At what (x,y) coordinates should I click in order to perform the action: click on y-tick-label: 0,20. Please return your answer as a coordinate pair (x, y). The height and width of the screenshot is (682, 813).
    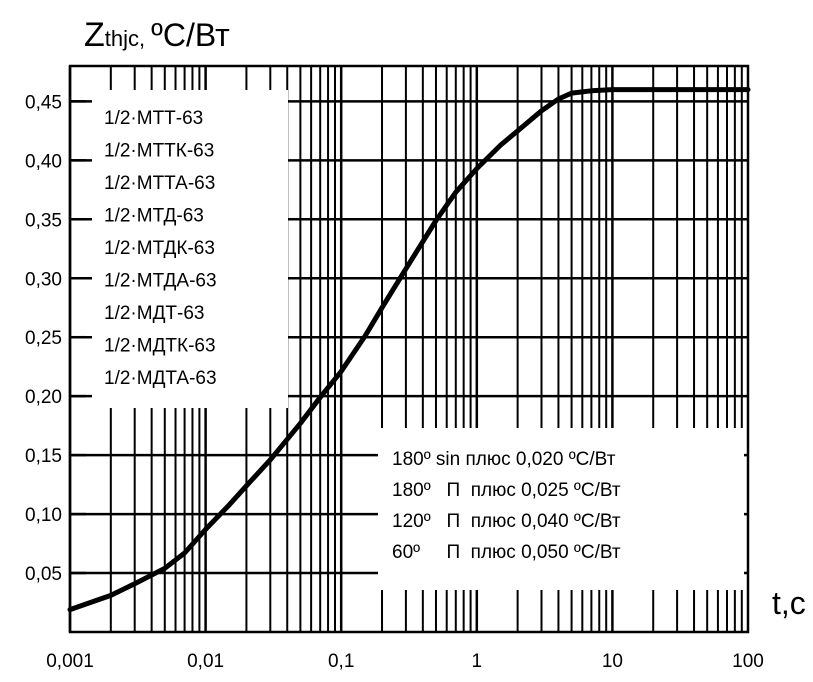
    Looking at the image, I should click on (43, 397).